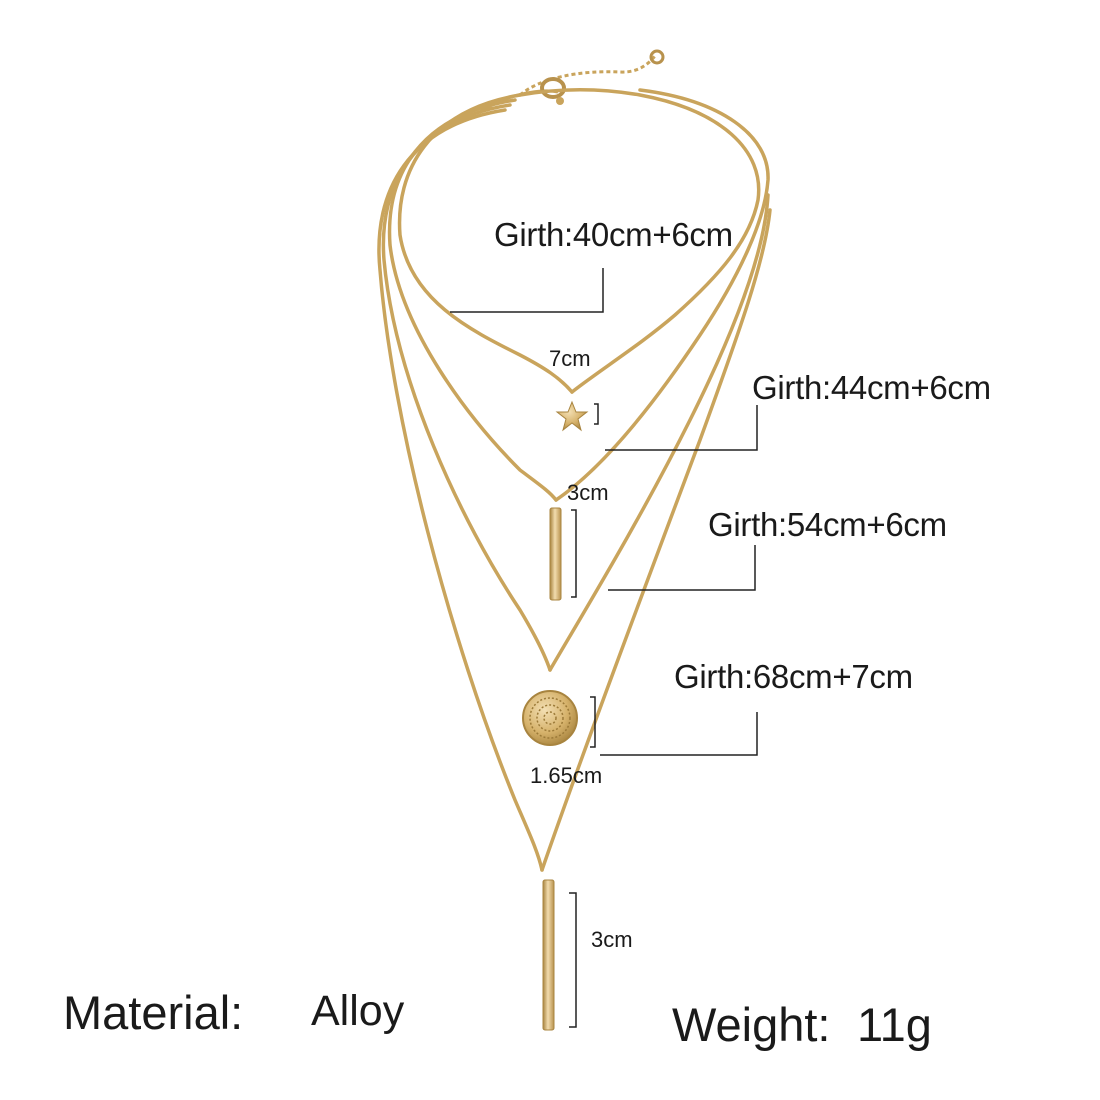 The height and width of the screenshot is (1100, 1100). What do you see at coordinates (612, 939) in the screenshot?
I see `long-bar-size-label: 3cm` at bounding box center [612, 939].